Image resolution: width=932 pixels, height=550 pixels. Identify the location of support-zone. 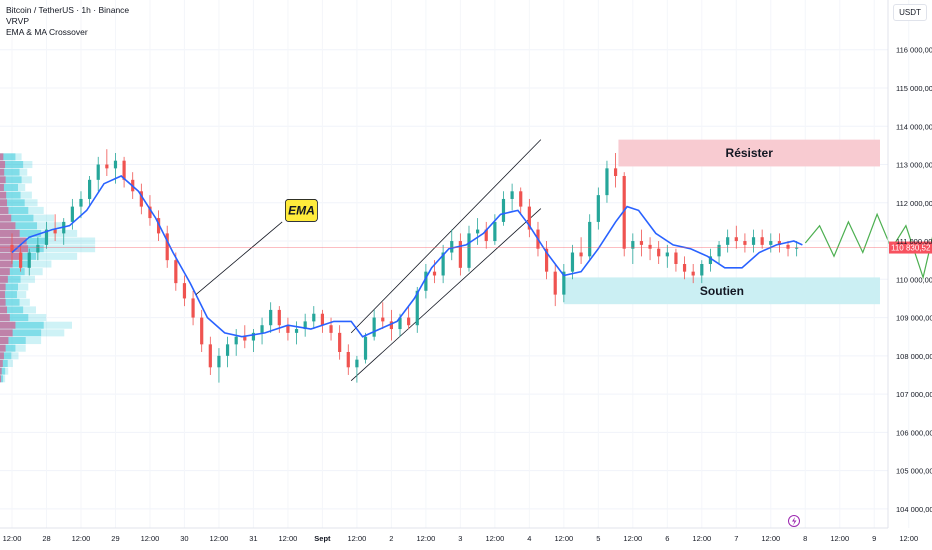
(721, 291).